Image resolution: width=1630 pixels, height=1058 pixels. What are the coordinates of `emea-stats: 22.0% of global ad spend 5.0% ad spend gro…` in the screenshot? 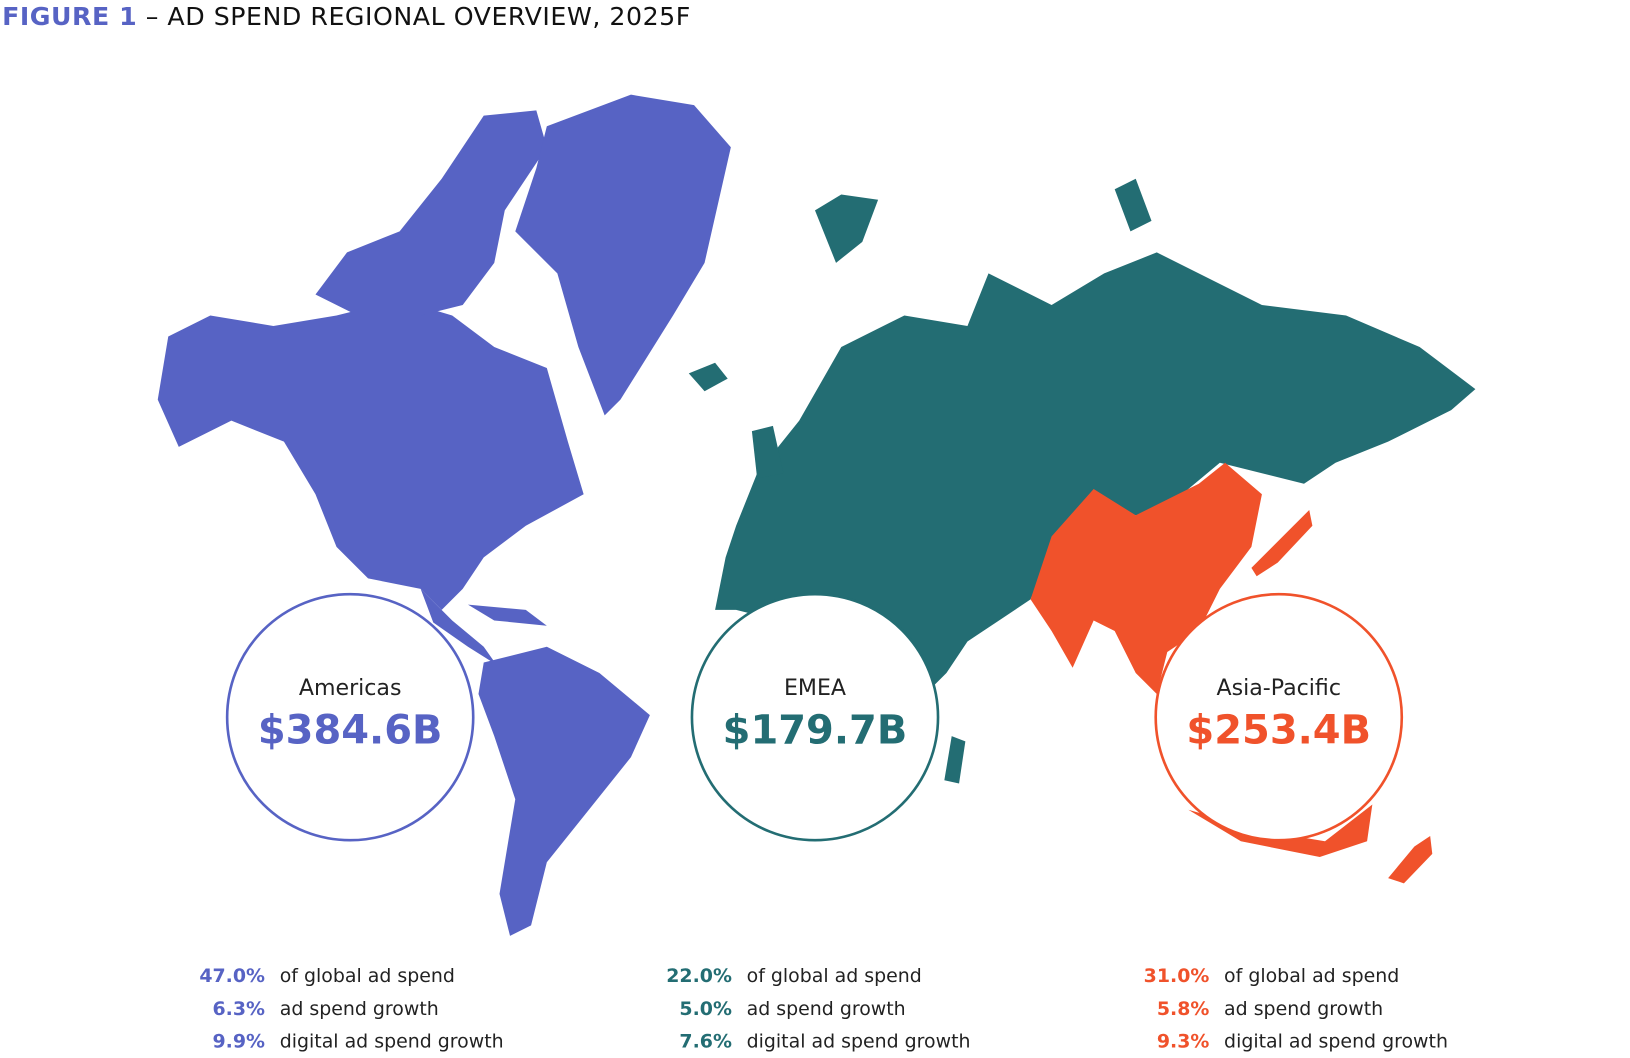 It's located at (813, 1009).